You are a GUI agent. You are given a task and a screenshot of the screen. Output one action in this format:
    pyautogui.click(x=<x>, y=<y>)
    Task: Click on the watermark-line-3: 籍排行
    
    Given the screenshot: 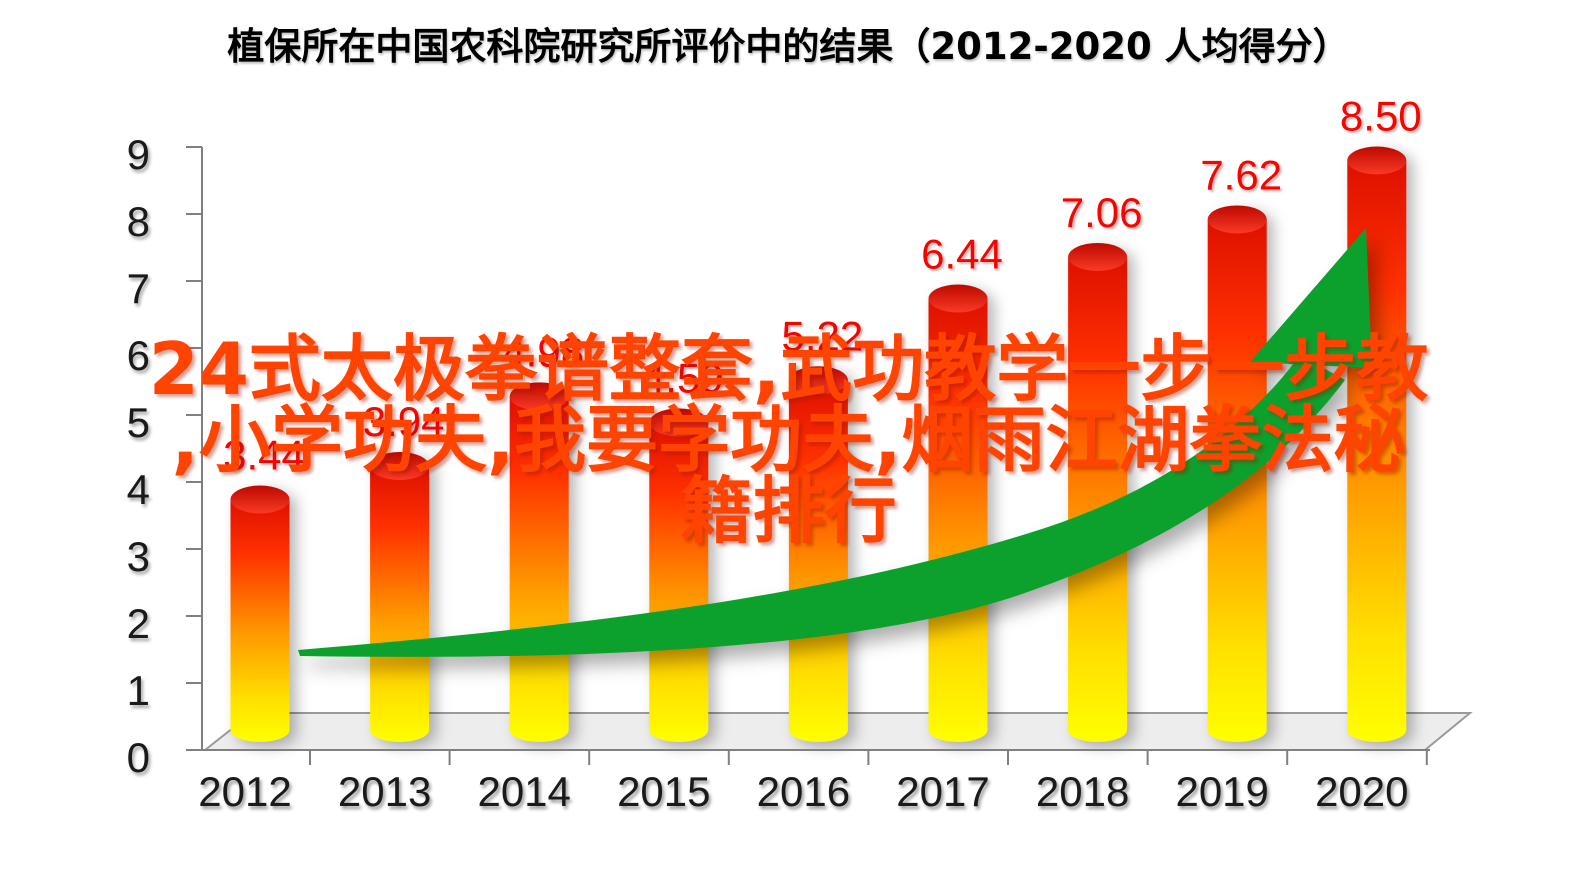 What is the action you would take?
    pyautogui.click(x=788, y=511)
    